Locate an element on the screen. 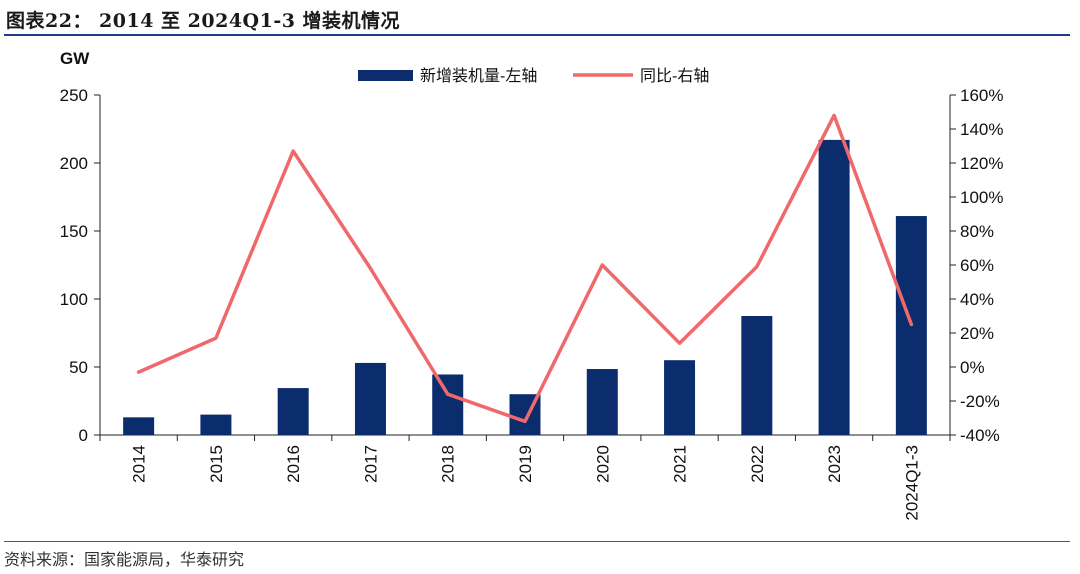 This screenshot has width=1080, height=574. x-tick-label: 2017 is located at coordinates (370, 464).